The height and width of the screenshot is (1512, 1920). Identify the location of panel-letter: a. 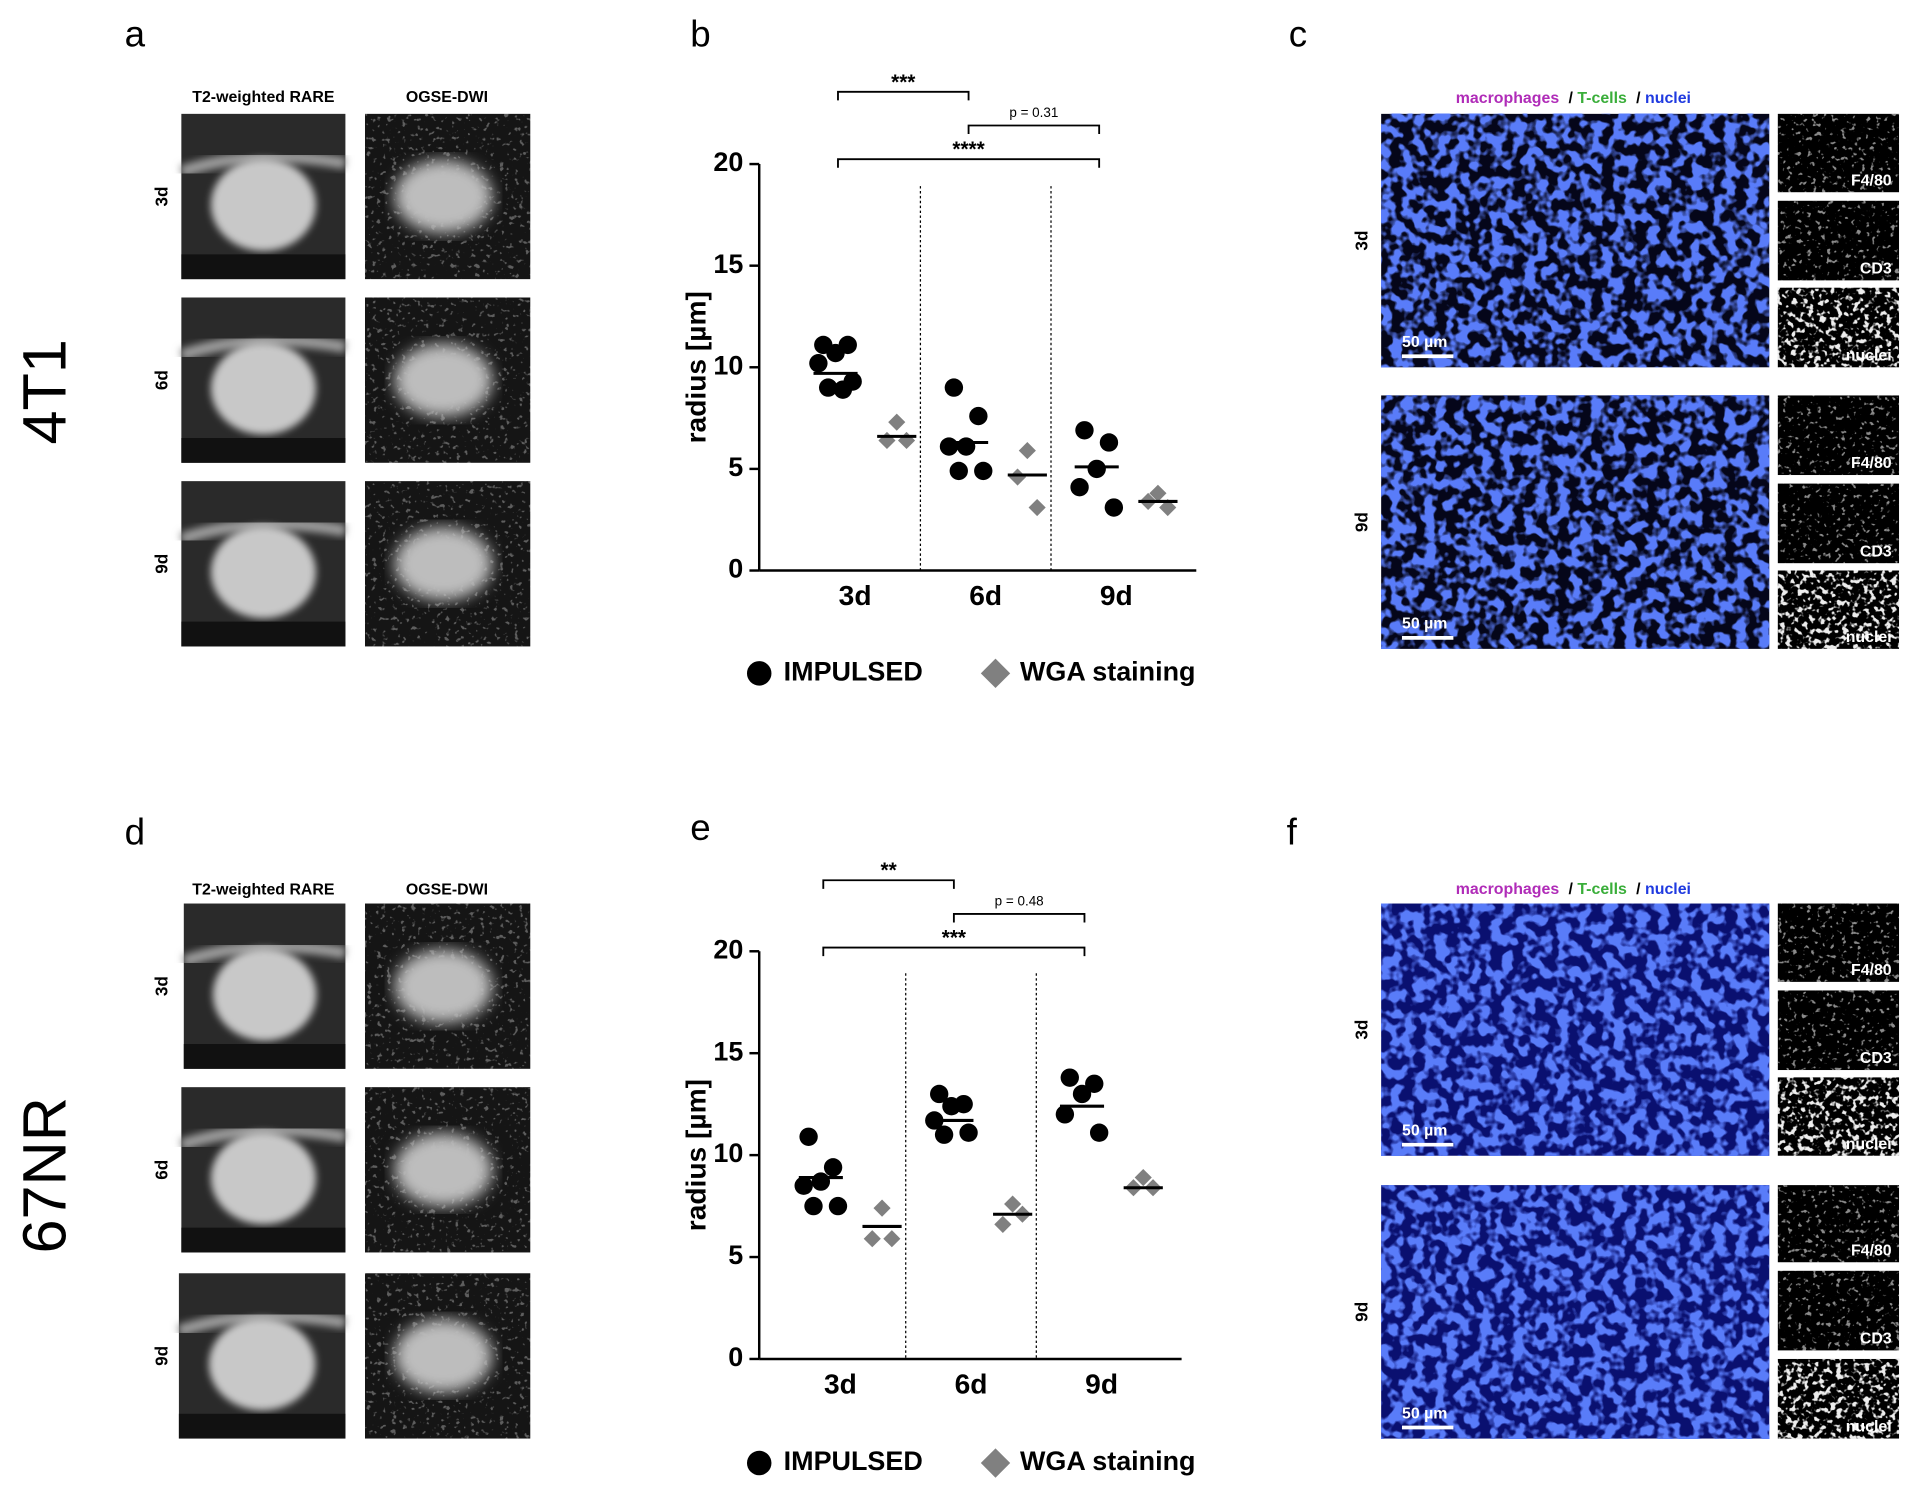
(135, 33).